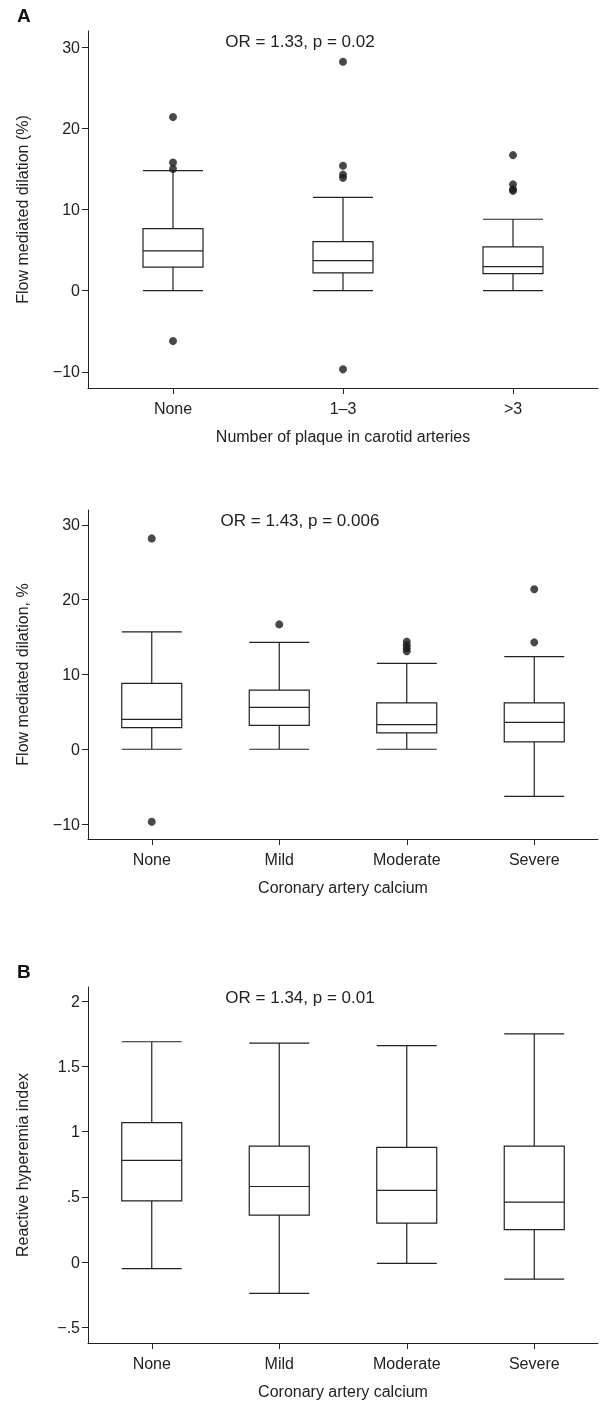 The width and height of the screenshot is (600, 1404). I want to click on y-tick-label: .5, so click(73, 1197).